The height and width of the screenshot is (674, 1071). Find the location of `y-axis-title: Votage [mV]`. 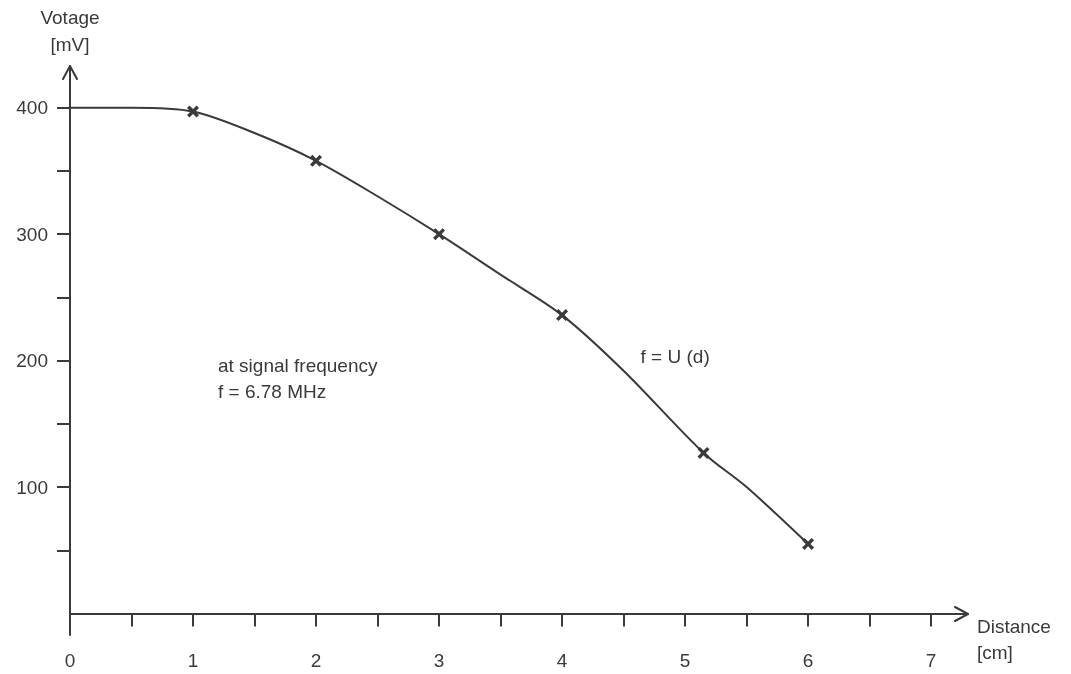

y-axis-title: Votage [mV] is located at coordinates (70, 31).